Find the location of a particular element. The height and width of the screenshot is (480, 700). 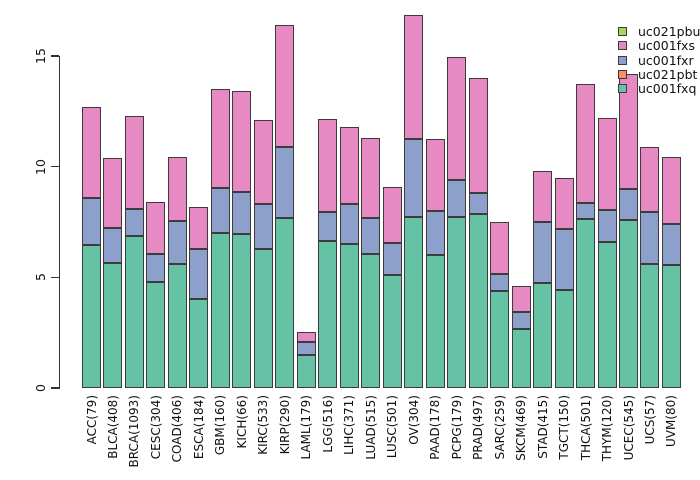

bar-segment-uc001fxr-BRCA(1093) is located at coordinates (134, 222).